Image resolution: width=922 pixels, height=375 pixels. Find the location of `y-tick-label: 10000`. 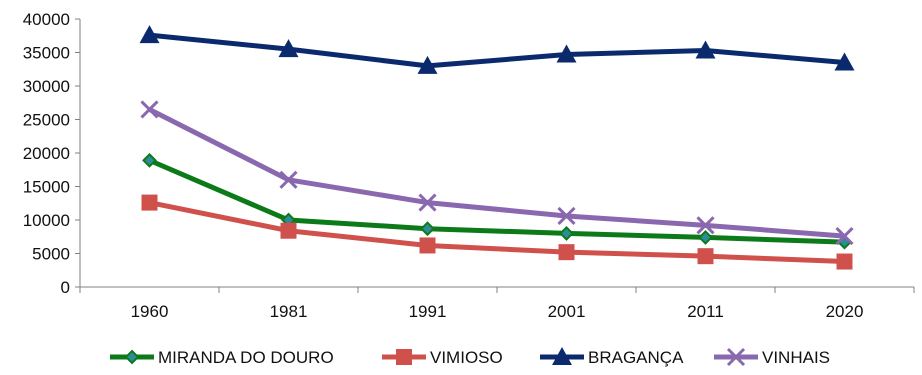

y-tick-label: 10000 is located at coordinates (46, 220).